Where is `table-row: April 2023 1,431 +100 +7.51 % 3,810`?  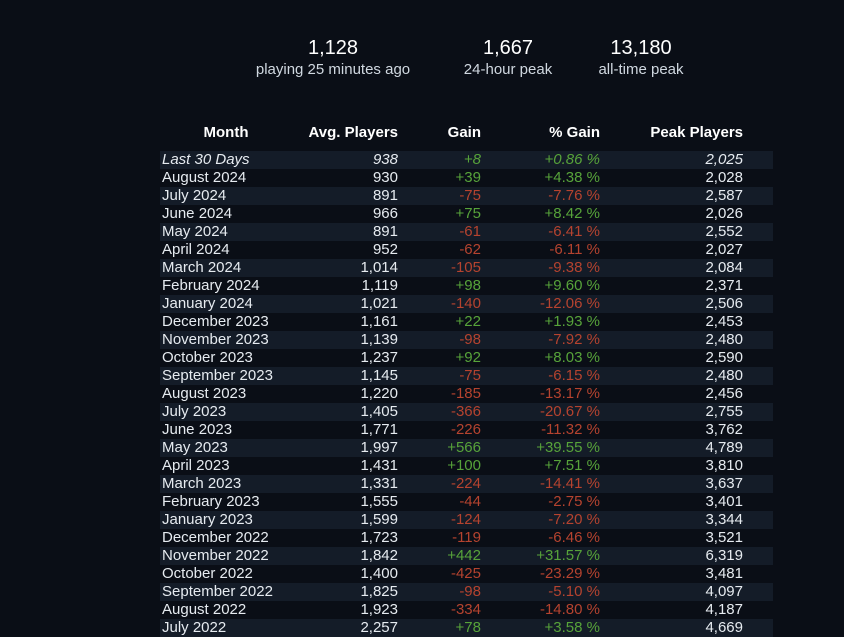
table-row: April 2023 1,431 +100 +7.51 % 3,810 is located at coordinates (466, 466).